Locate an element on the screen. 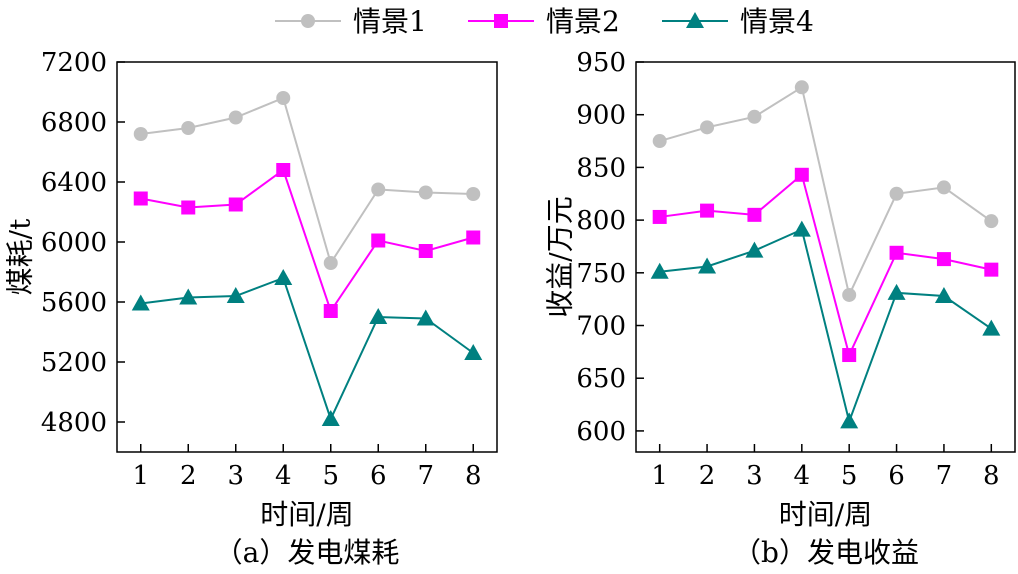 Image resolution: width=1018 pixels, height=574 pixels. y-tick-label: 6400 is located at coordinates (74, 183).